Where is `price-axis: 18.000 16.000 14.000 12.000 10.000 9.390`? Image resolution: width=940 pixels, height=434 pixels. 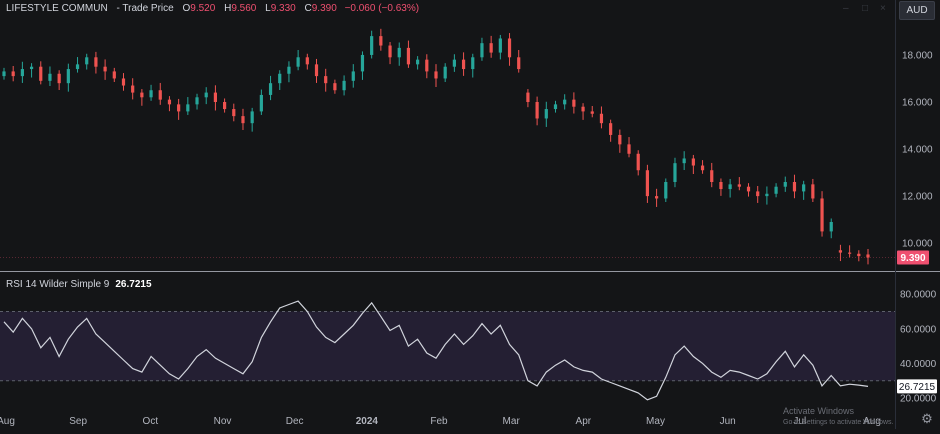
price-axis: 18.000 16.000 14.000 12.000 10.000 9.390 is located at coordinates (915, 157).